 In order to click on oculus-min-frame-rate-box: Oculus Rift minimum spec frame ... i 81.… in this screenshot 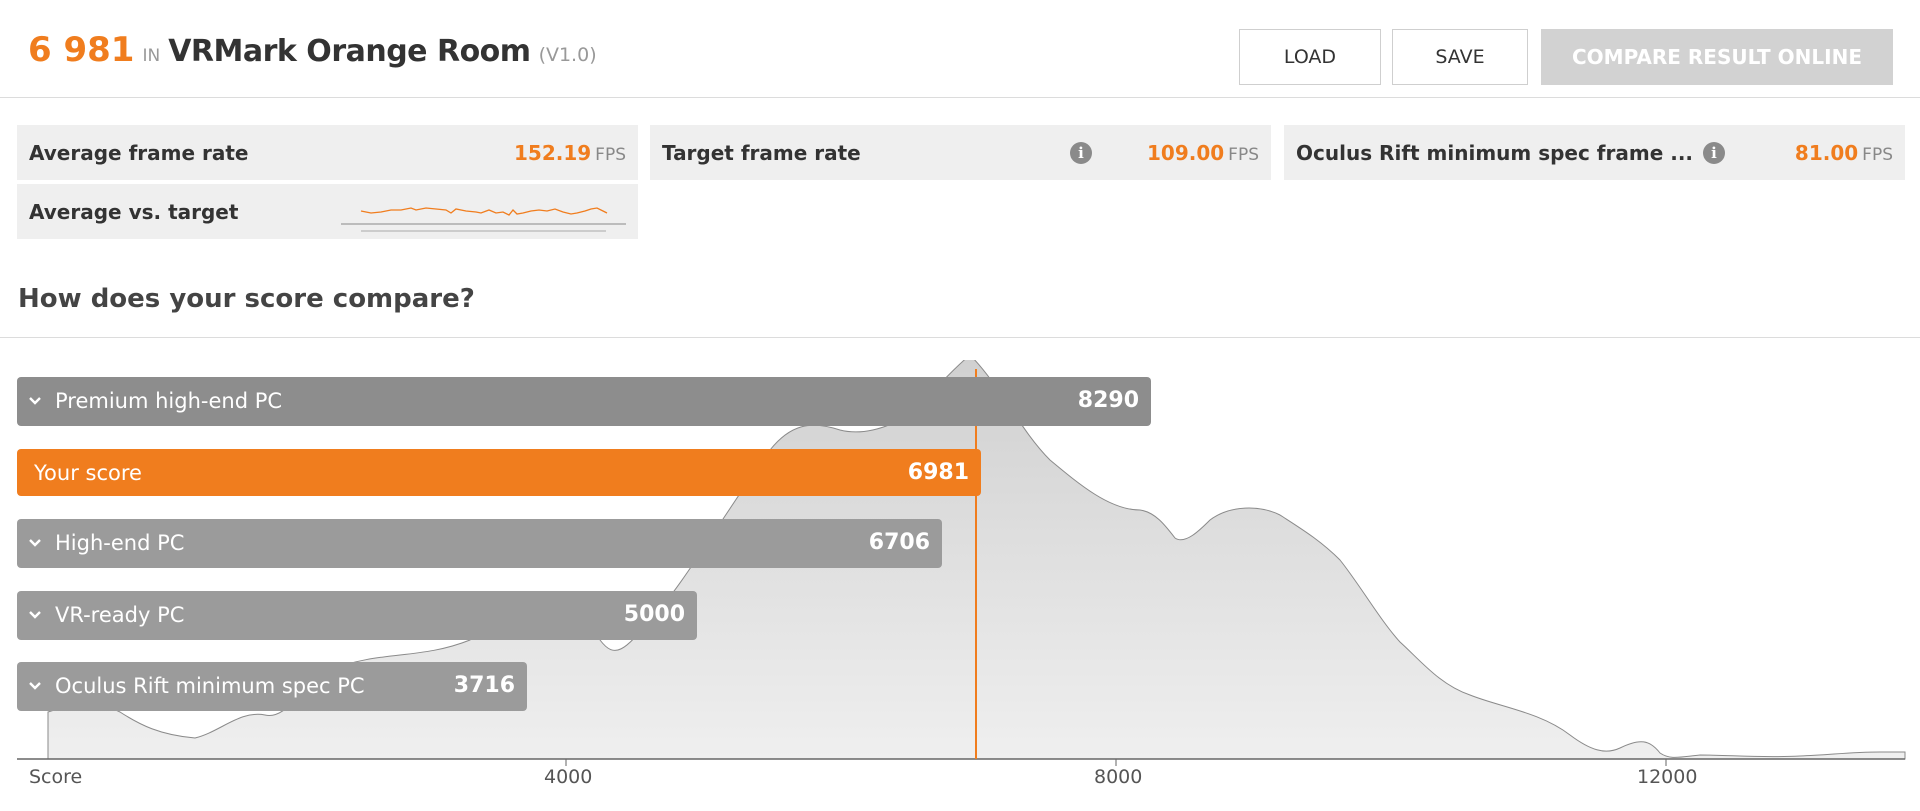, I will do `click(1594, 152)`.